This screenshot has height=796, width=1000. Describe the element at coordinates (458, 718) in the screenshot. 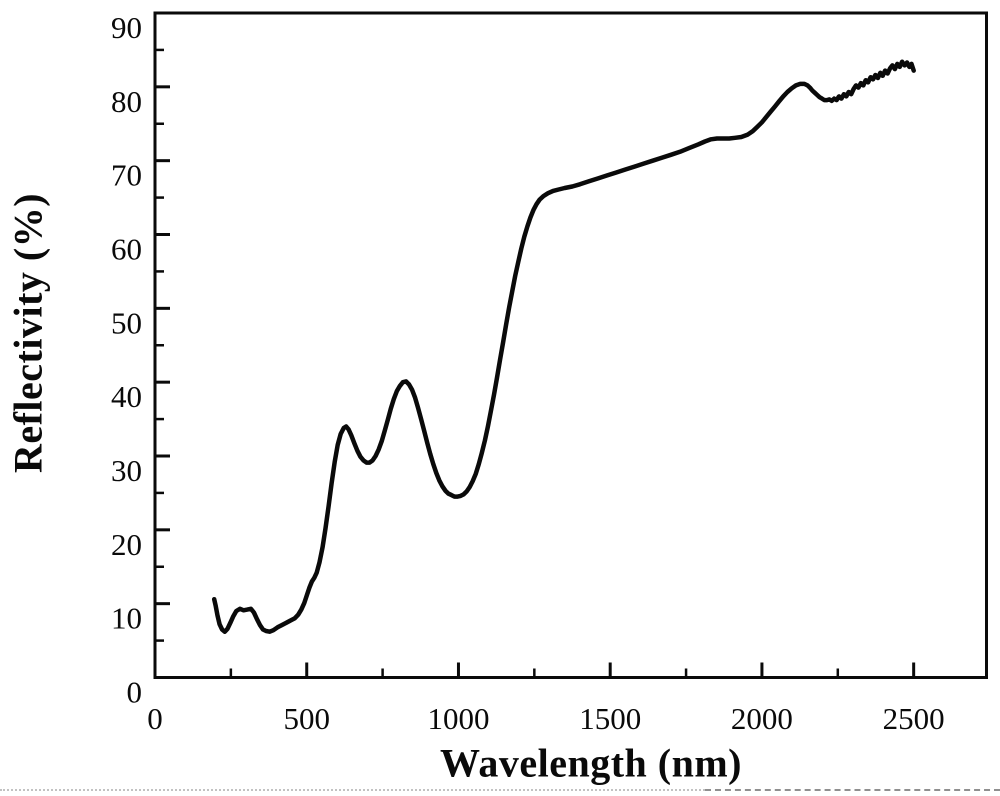

I see `x-tick-label: 1000` at that location.